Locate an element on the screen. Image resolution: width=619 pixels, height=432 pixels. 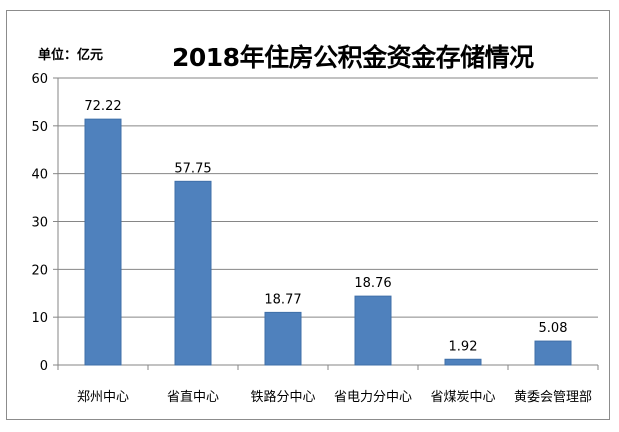
data-label: 1.92 is located at coordinates (463, 346).